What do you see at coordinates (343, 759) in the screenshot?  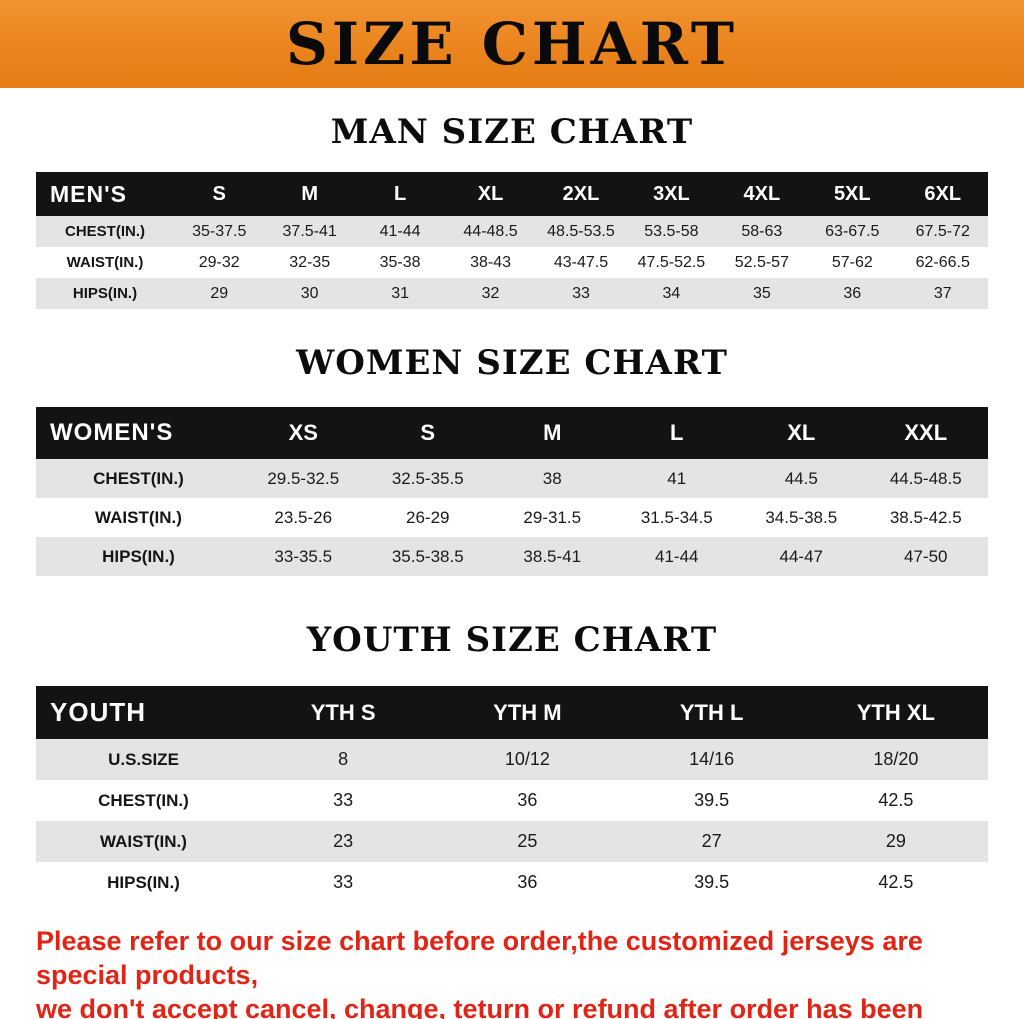 I see `measurement-cell: 8` at bounding box center [343, 759].